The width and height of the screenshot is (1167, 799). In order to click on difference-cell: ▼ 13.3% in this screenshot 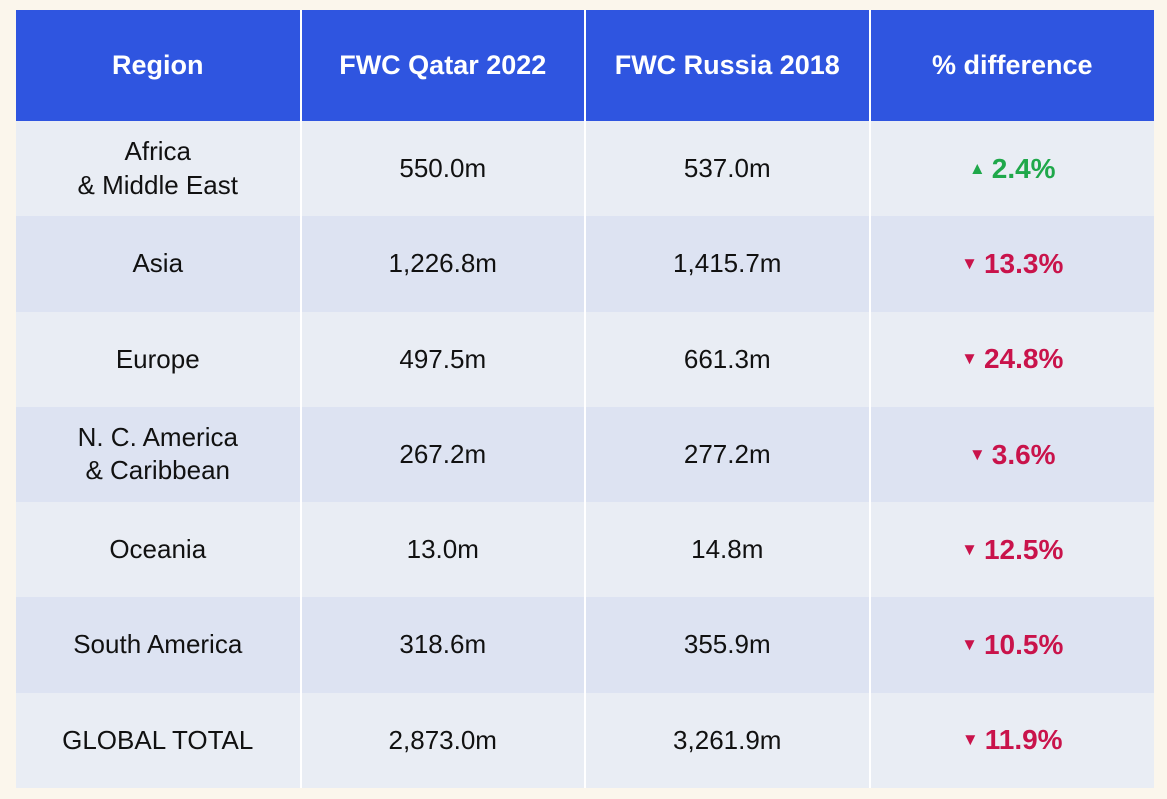, I will do `click(1011, 264)`.